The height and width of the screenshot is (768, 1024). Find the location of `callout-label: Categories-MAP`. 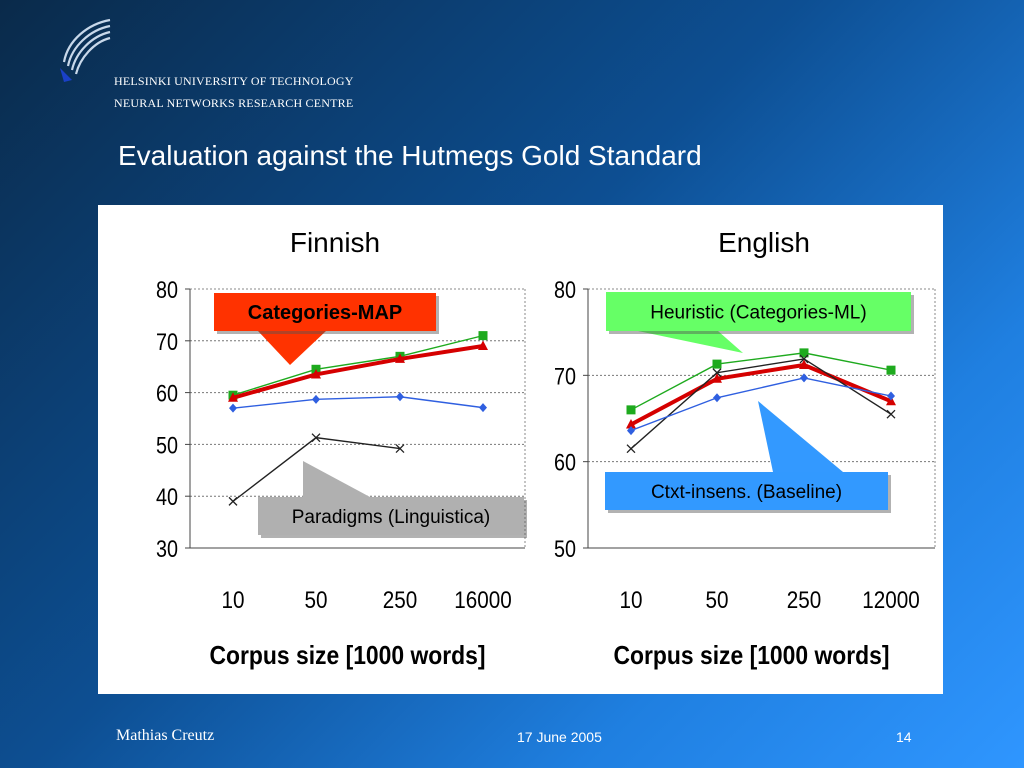

callout-label: Categories-MAP is located at coordinates (325, 313).